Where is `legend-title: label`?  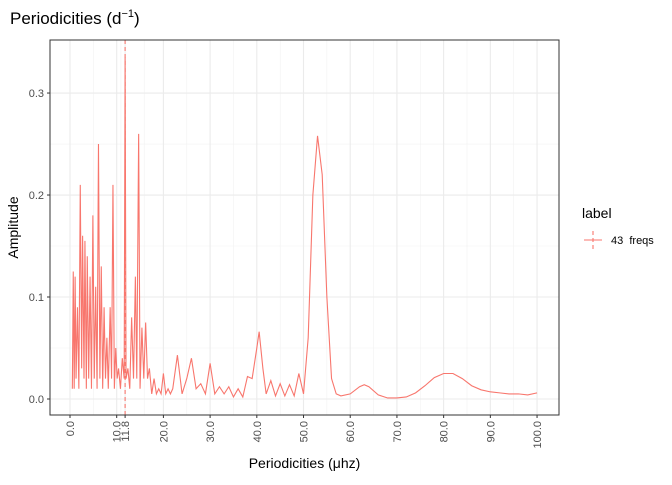 legend-title: label is located at coordinates (597, 213).